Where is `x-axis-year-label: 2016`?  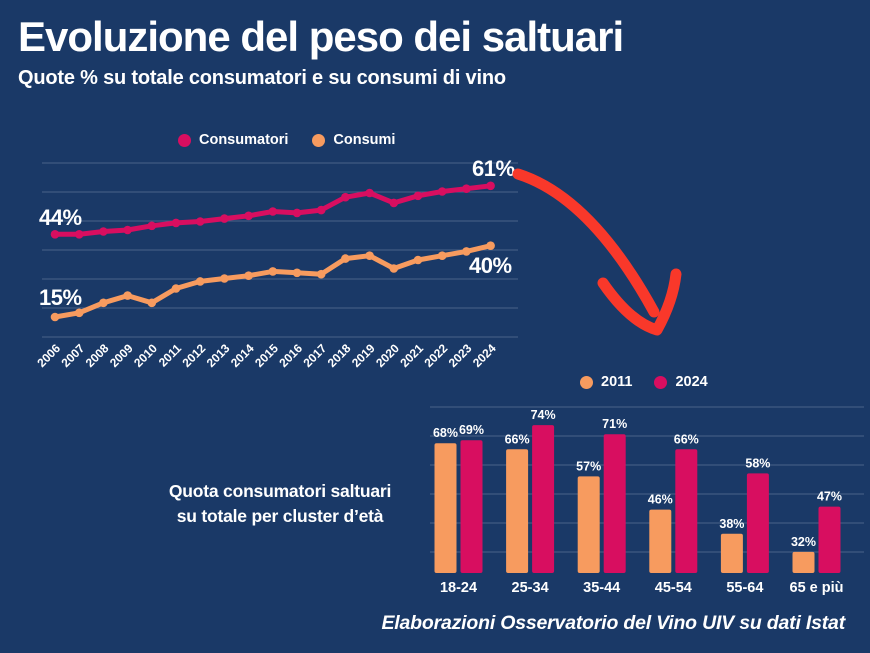 x-axis-year-label: 2016 is located at coordinates (290, 355).